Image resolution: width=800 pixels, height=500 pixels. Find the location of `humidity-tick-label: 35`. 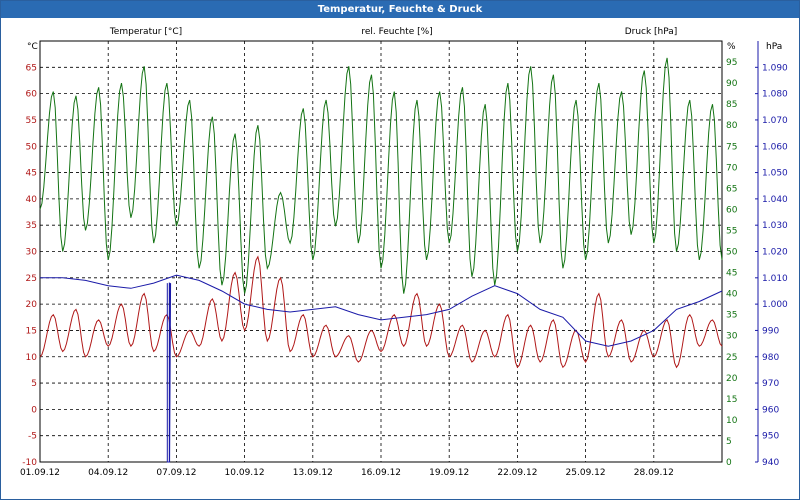

humidity-tick-label: 35 is located at coordinates (731, 316).